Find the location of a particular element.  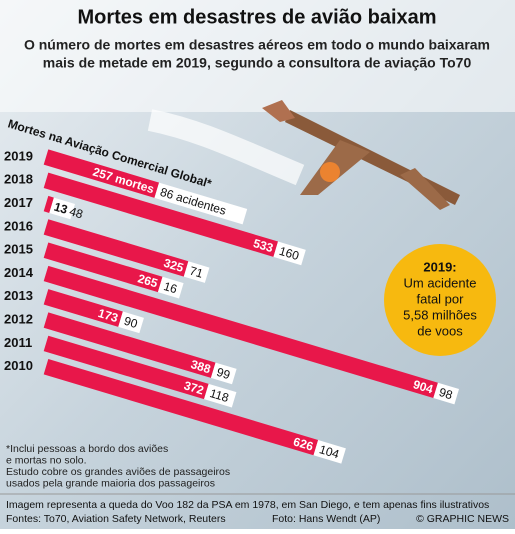

category-label: 2014 is located at coordinates (19, 272).